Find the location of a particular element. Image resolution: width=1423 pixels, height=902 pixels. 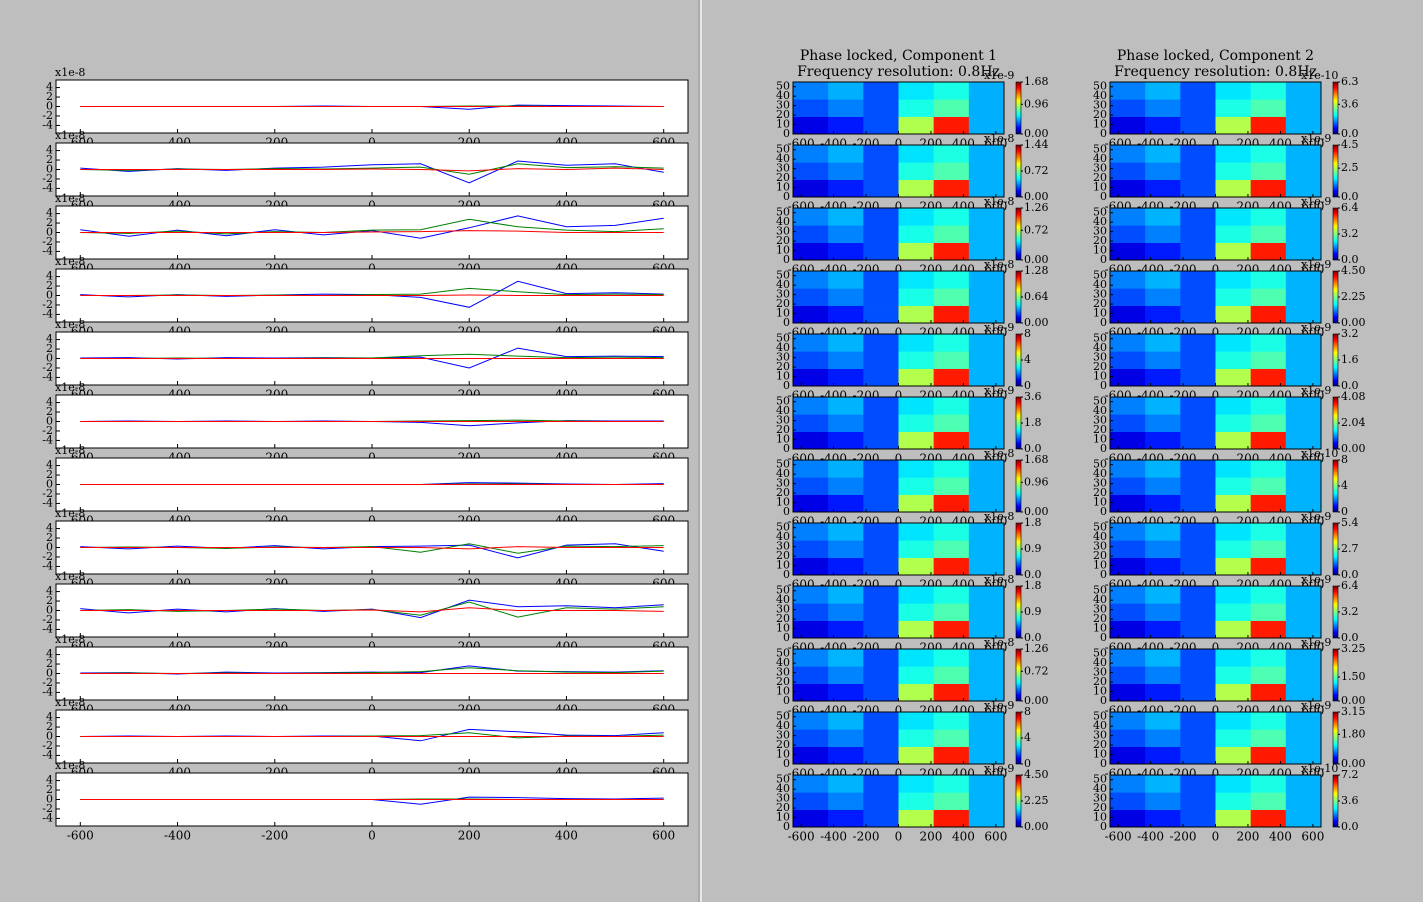

colorbar-tick-label: 4 is located at coordinates (1027, 359).